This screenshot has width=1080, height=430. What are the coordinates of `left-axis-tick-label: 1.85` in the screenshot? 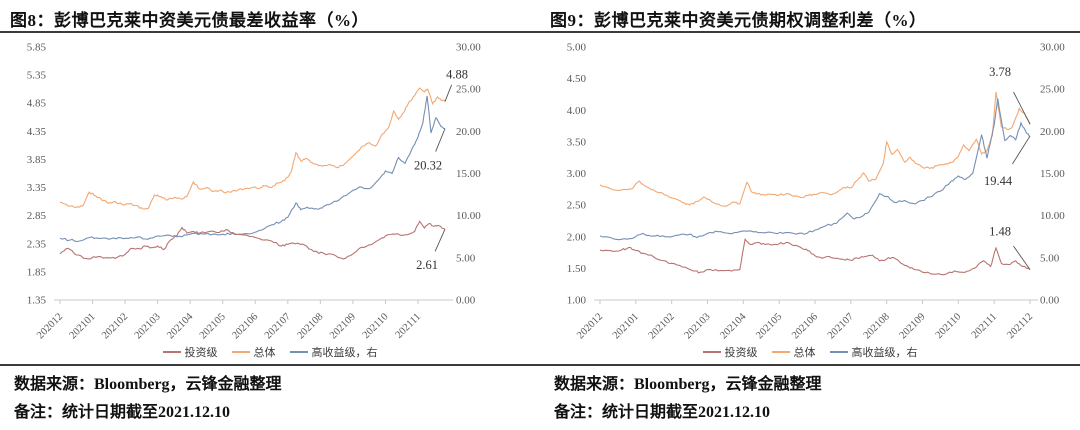 It's located at (37, 272).